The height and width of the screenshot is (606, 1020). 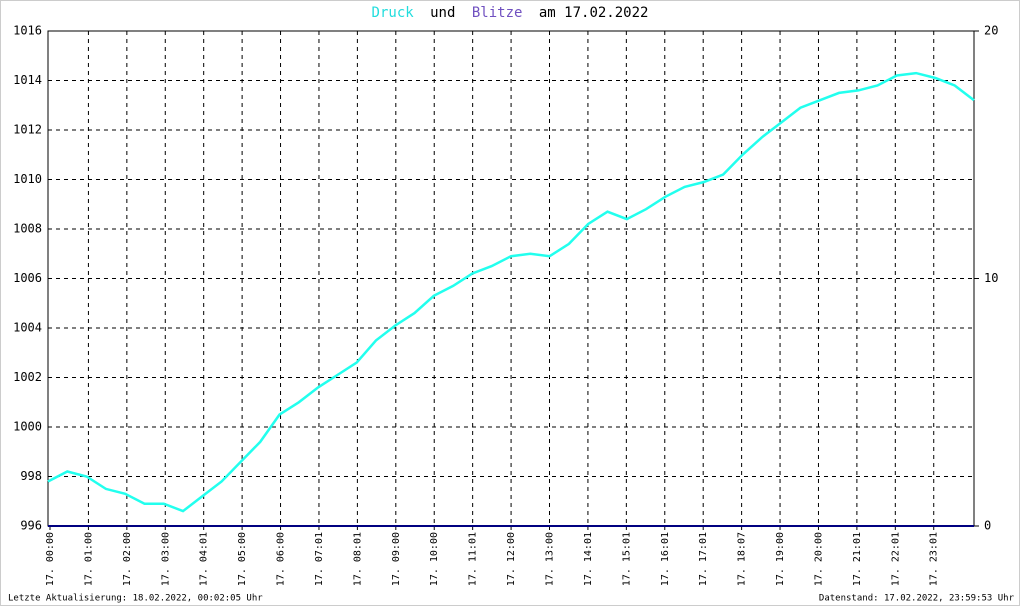 What do you see at coordinates (281, 559) in the screenshot?
I see `x-tick-label: 17. 06:00` at bounding box center [281, 559].